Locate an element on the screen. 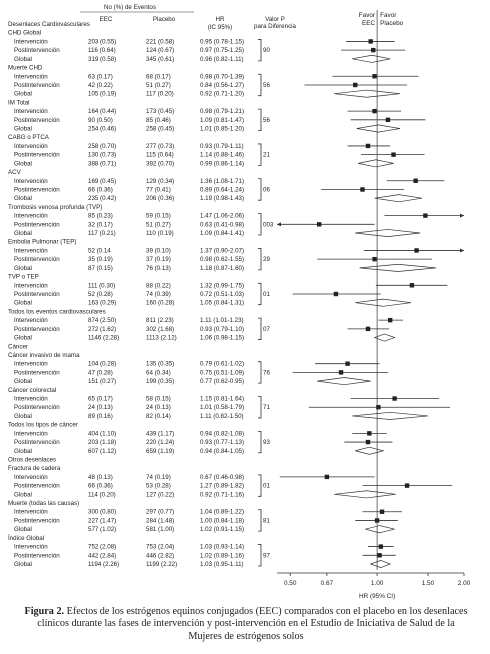 This screenshot has width=490, height=654. row-hr-value: 1.18 (0.87-1.60) is located at coordinates (222, 268).